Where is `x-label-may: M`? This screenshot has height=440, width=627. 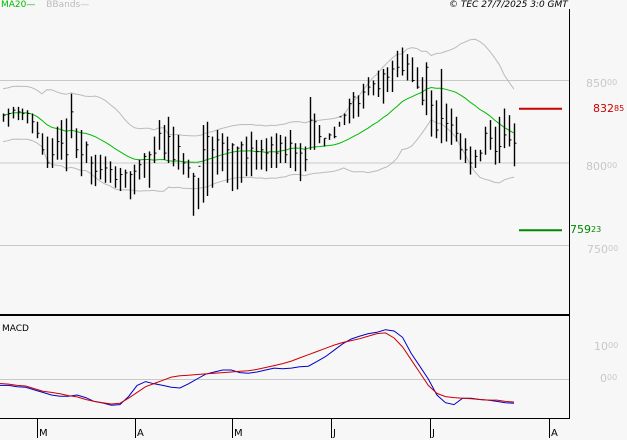 x-label-may: M is located at coordinates (238, 433).